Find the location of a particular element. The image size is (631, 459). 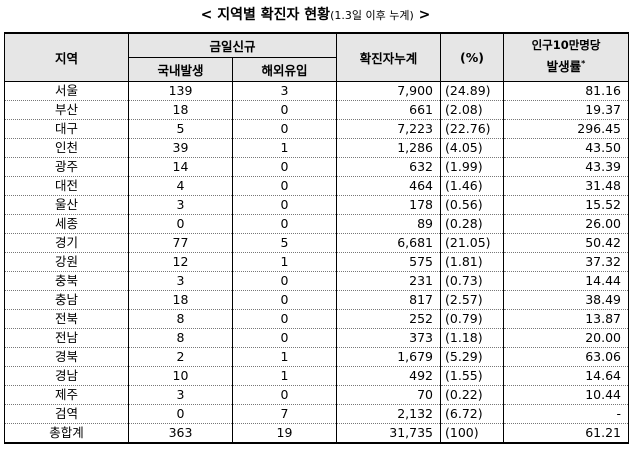

table-row: 대전 4 0 464 (1.46) 31.48 is located at coordinates (317, 186).